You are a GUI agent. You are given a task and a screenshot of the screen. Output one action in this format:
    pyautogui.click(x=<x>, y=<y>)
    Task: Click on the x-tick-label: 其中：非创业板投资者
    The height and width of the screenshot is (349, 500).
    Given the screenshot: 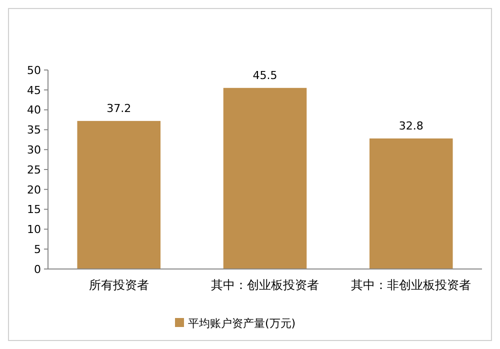 What is the action you would take?
    pyautogui.click(x=411, y=285)
    